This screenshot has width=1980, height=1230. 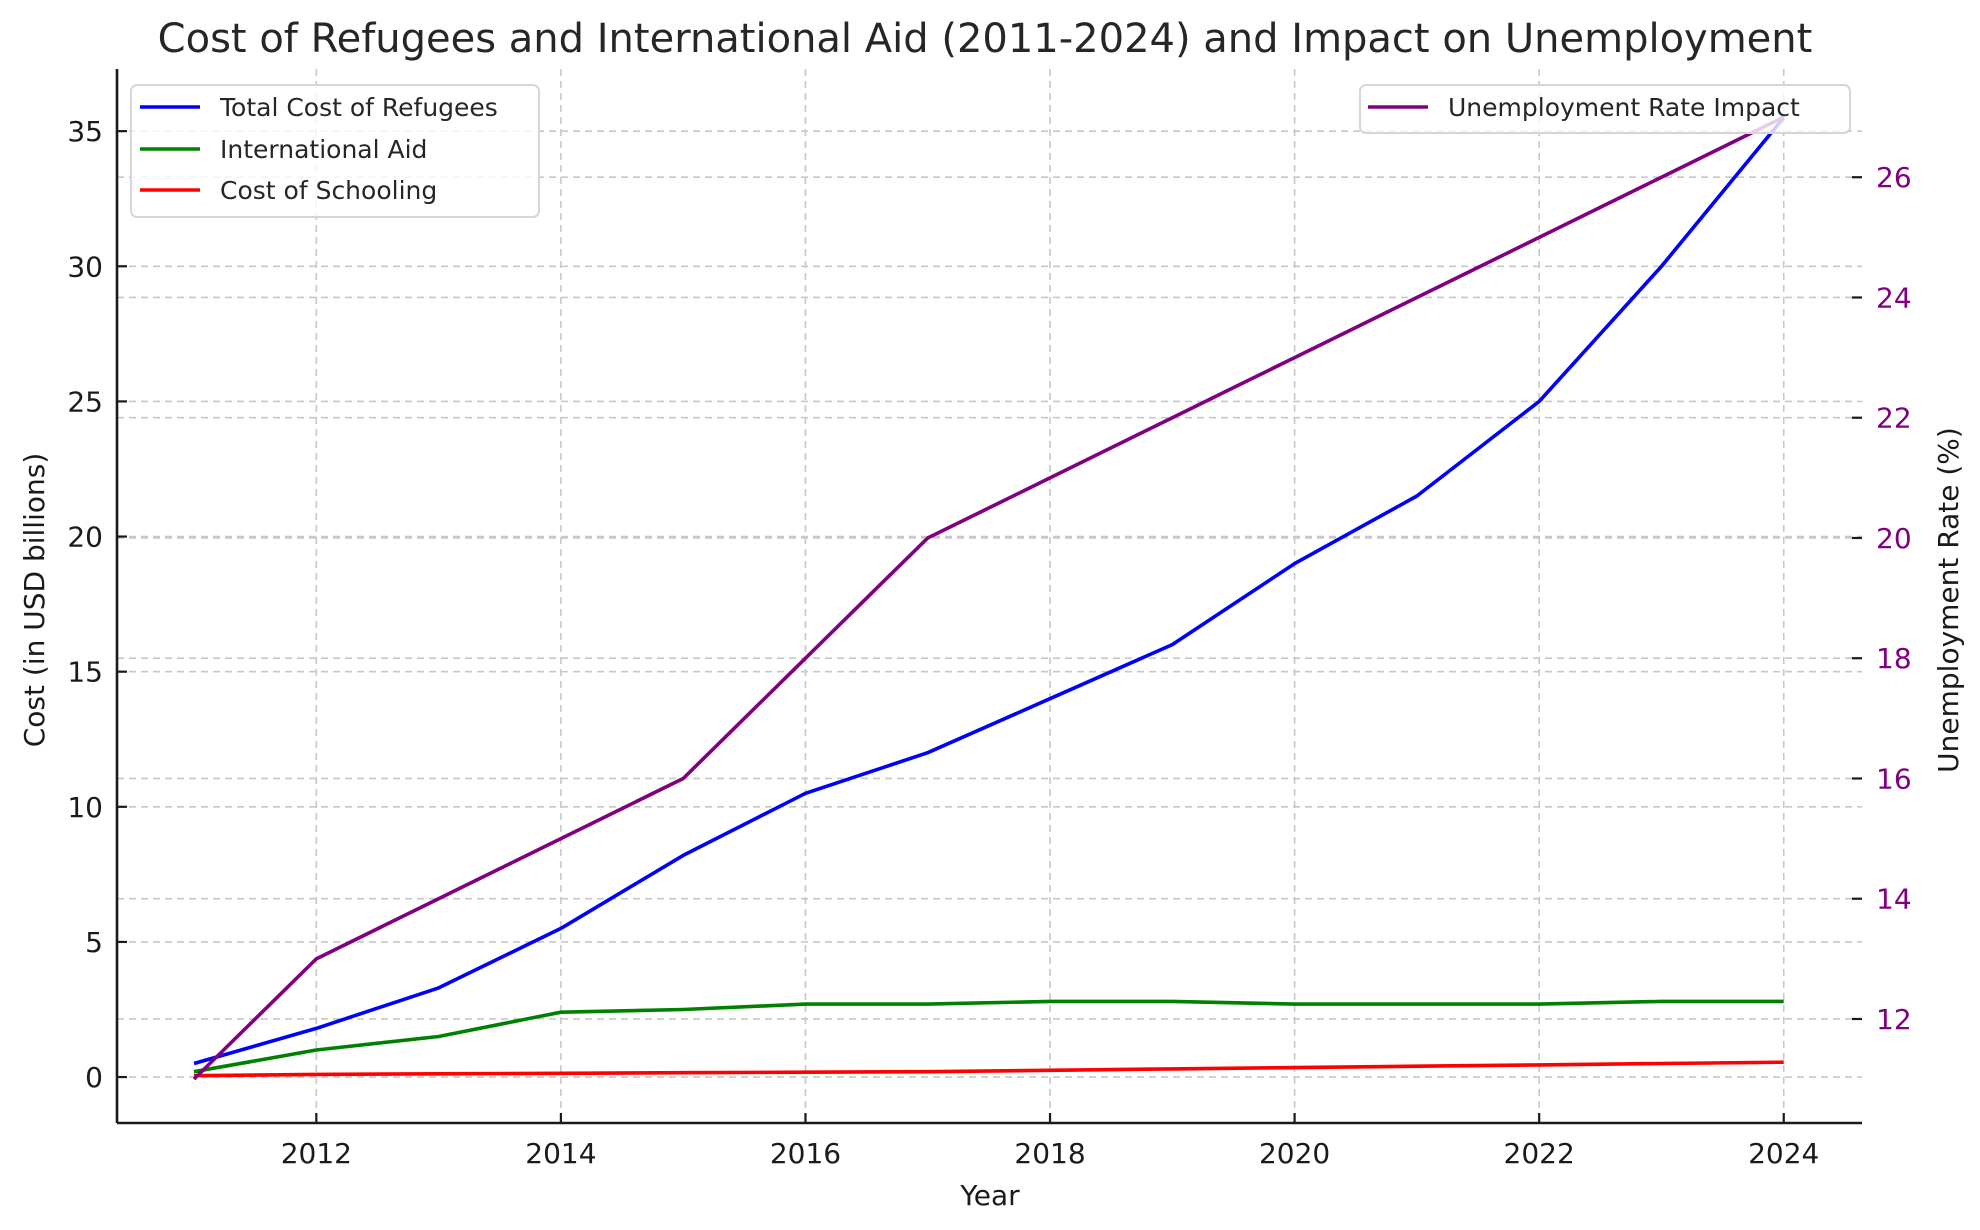 I want to click on legend-right-box, so click(x=1605, y=109).